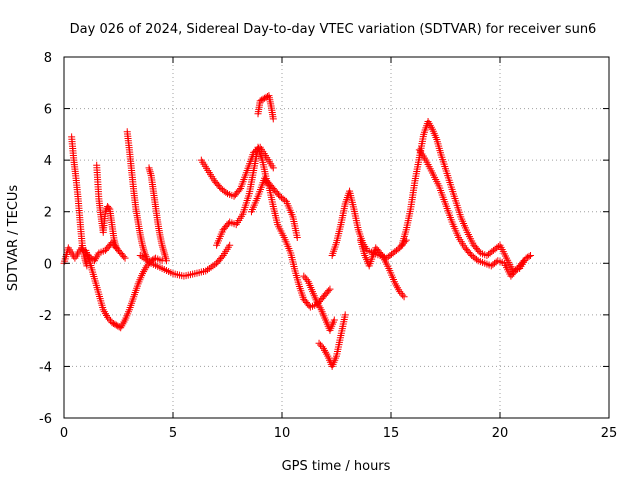 The width and height of the screenshot is (640, 480). Describe the element at coordinates (48, 213) in the screenshot. I see `y-tick-label: 2` at that location.